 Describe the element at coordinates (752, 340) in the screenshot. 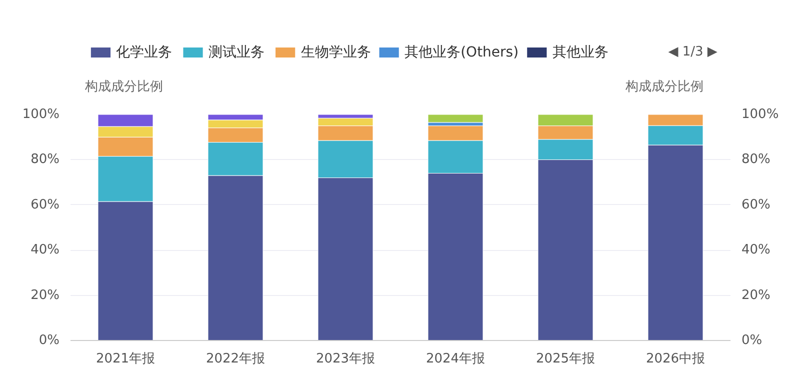

I see `y2-tick-label: 0%` at that location.